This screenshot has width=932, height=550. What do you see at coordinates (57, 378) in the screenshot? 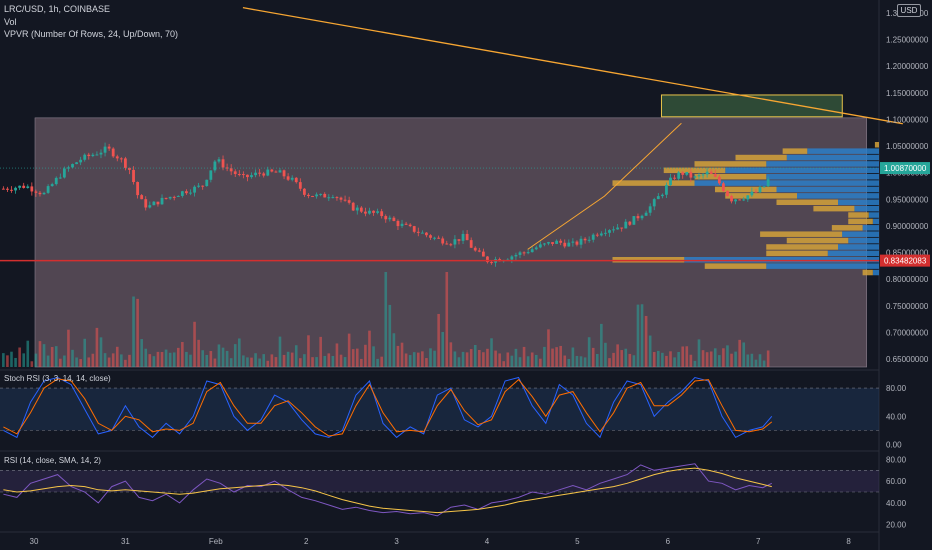
I see `stoch-rsi-label: Stoch RSI (3, 3, 14, 14, close)` at bounding box center [57, 378].